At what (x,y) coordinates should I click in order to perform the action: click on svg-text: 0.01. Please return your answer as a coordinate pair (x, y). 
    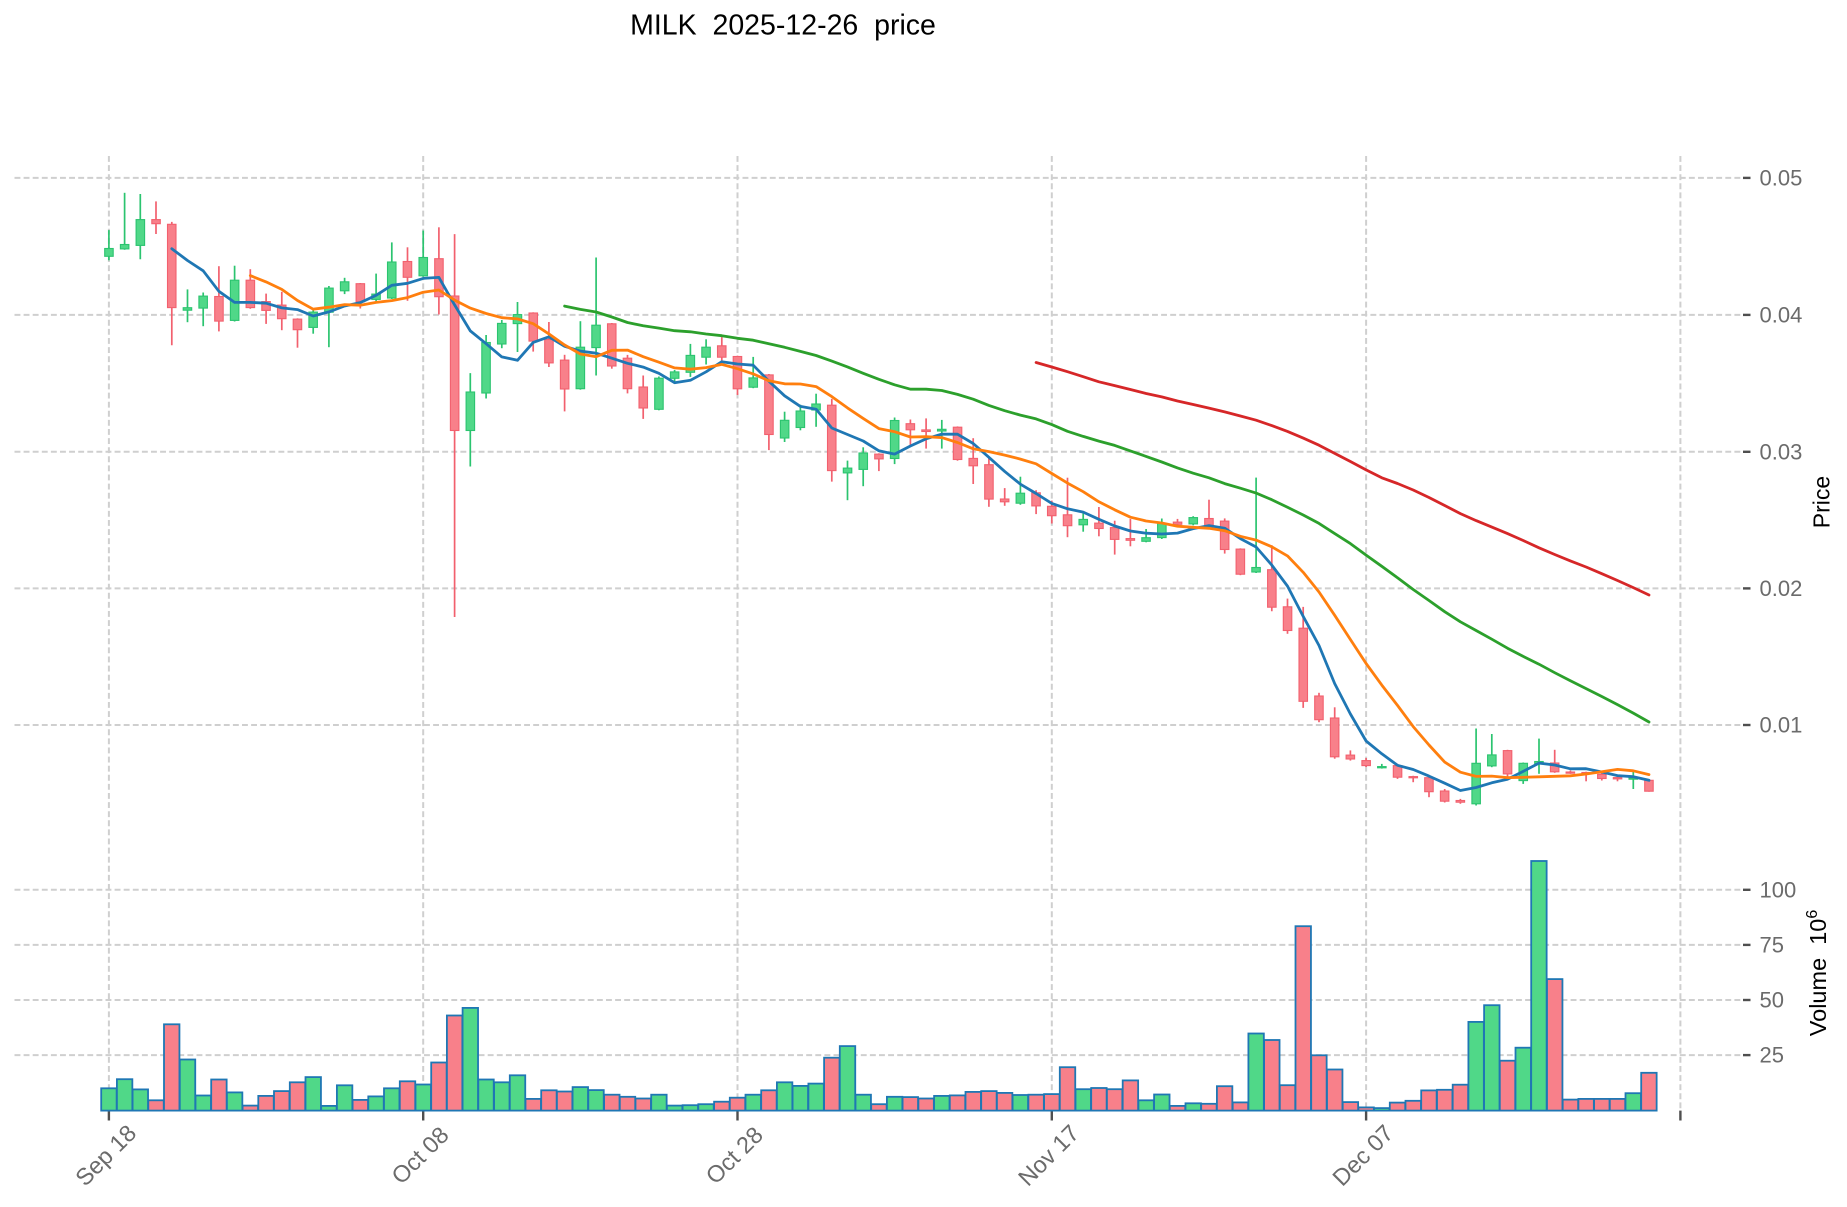
    Looking at the image, I should click on (1781, 725).